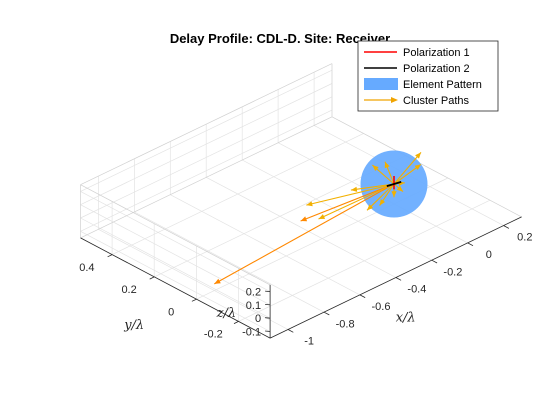 This screenshot has width=560, height=420. Describe the element at coordinates (253, 293) in the screenshot. I see `z-tick-label: 0.2` at that location.